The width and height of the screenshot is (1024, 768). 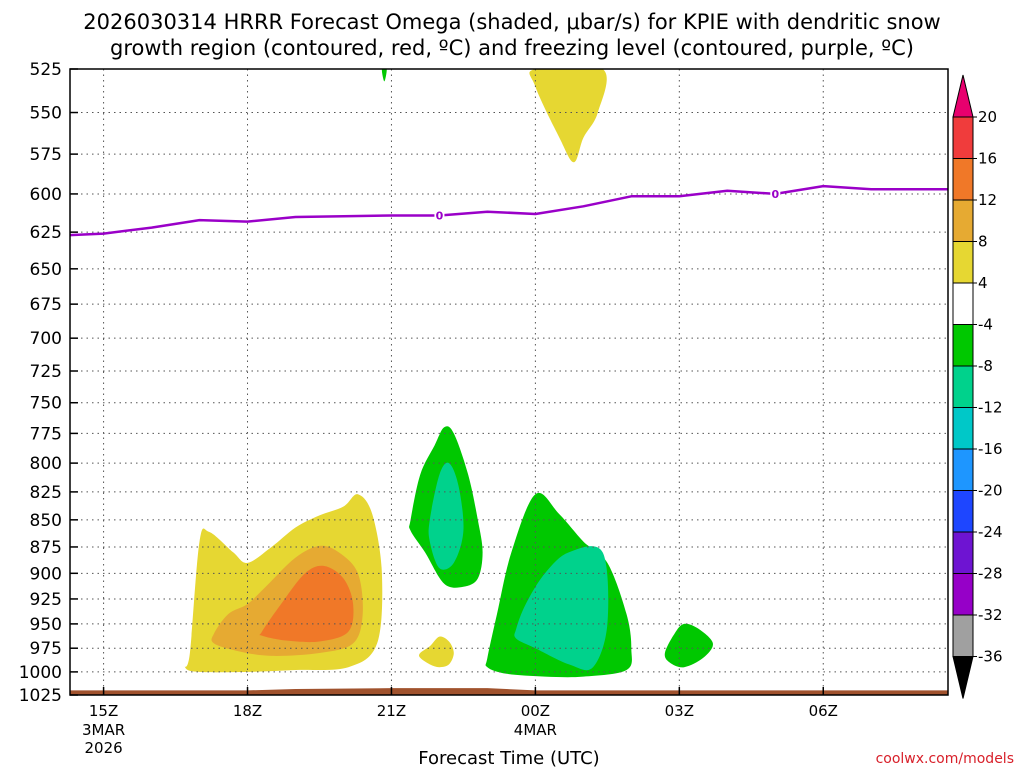 I want to click on x-axis-label: Forecast Time (UTC), so click(x=508, y=758).